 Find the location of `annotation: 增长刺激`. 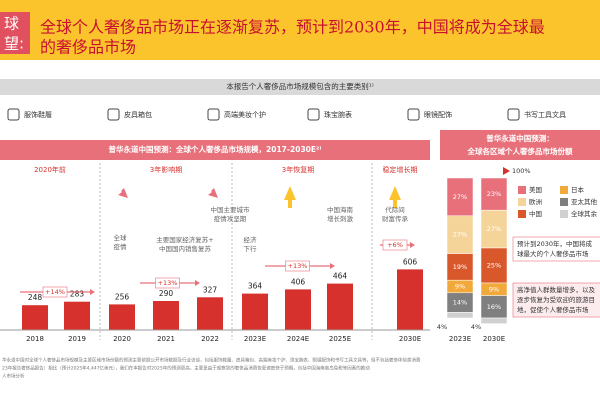

annotation: 增长刺激 is located at coordinates (340, 218).